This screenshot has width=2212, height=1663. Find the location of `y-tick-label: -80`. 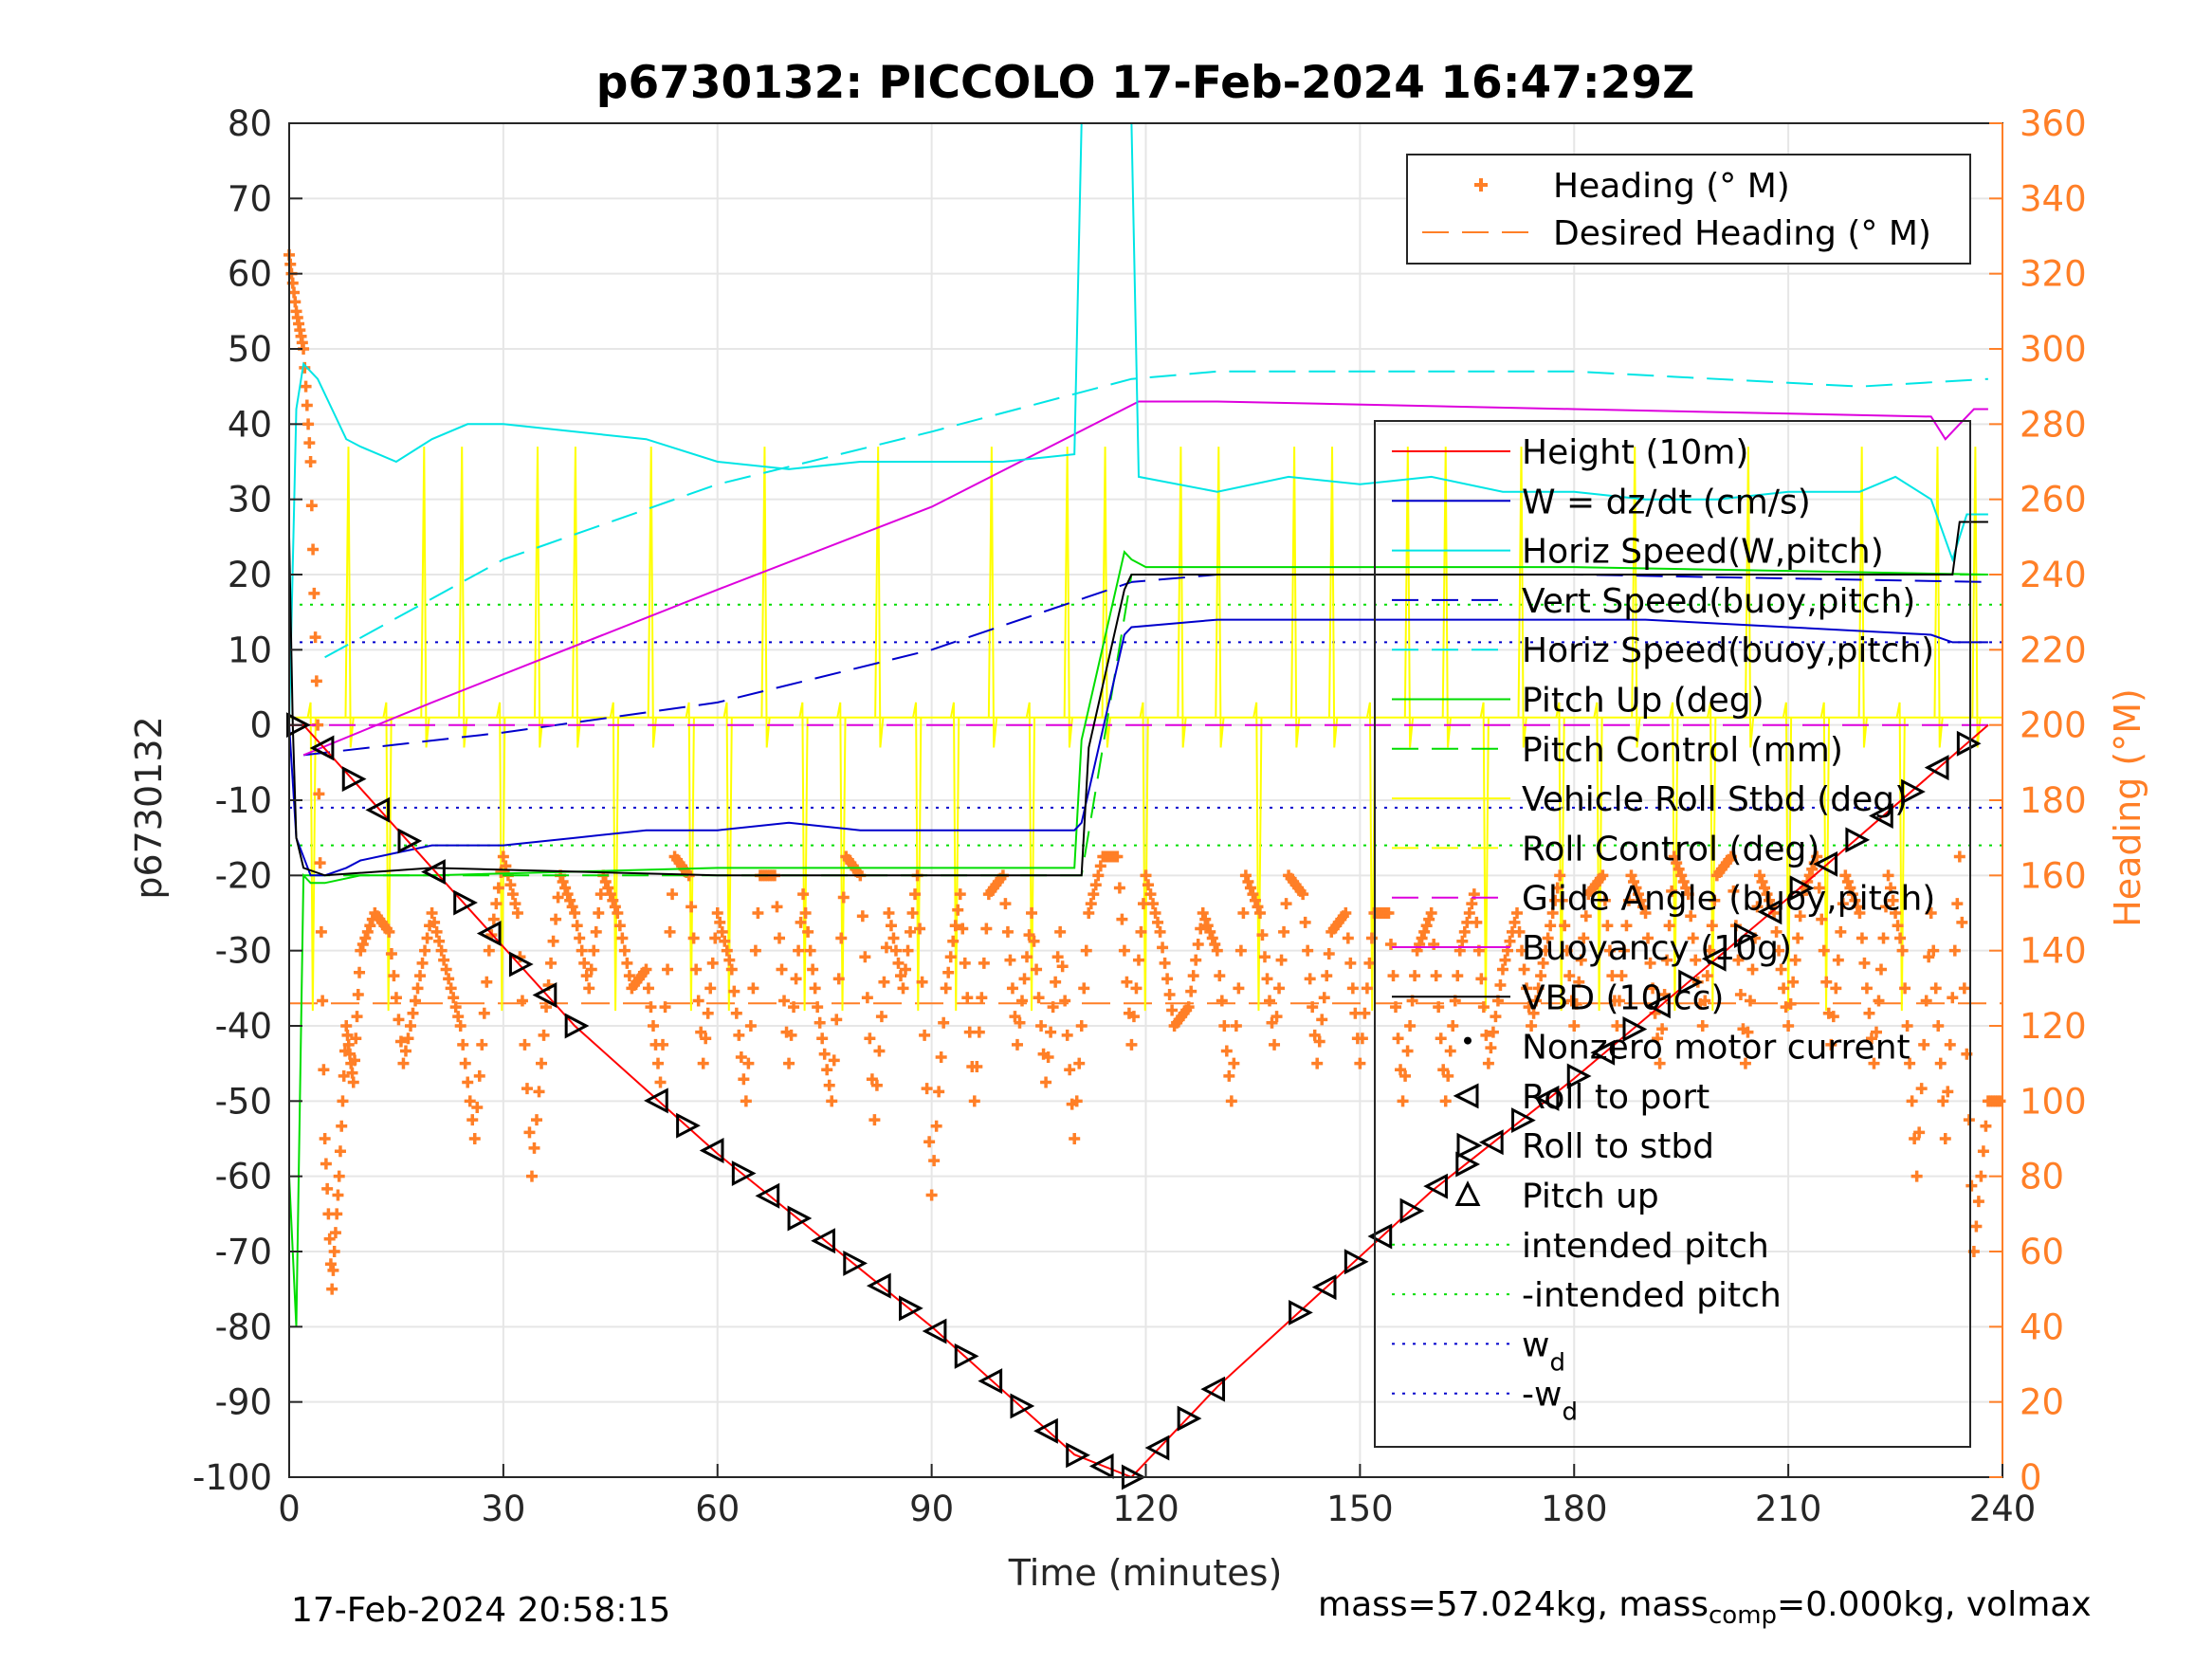

y-tick-label: -80 is located at coordinates (243, 1327).